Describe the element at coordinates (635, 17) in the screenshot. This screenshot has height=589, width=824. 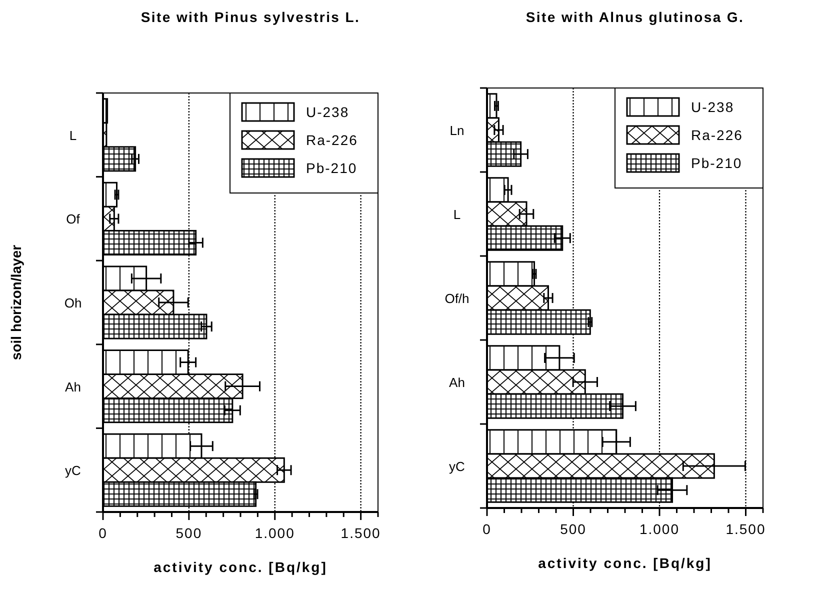
I see `chart-title: Site with Alnus glutinosa G.` at that location.